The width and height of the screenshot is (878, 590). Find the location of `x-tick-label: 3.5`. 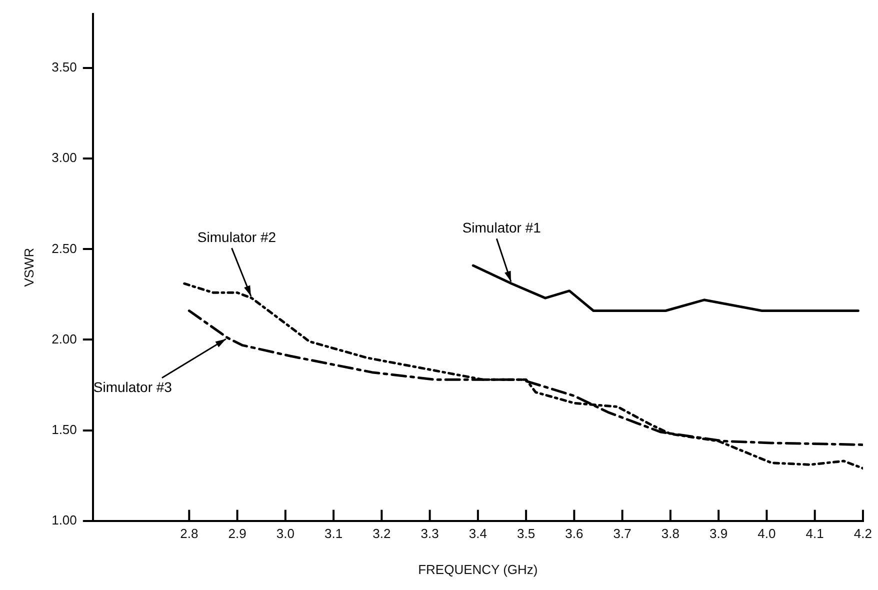

x-tick-label: 3.5 is located at coordinates (526, 534).